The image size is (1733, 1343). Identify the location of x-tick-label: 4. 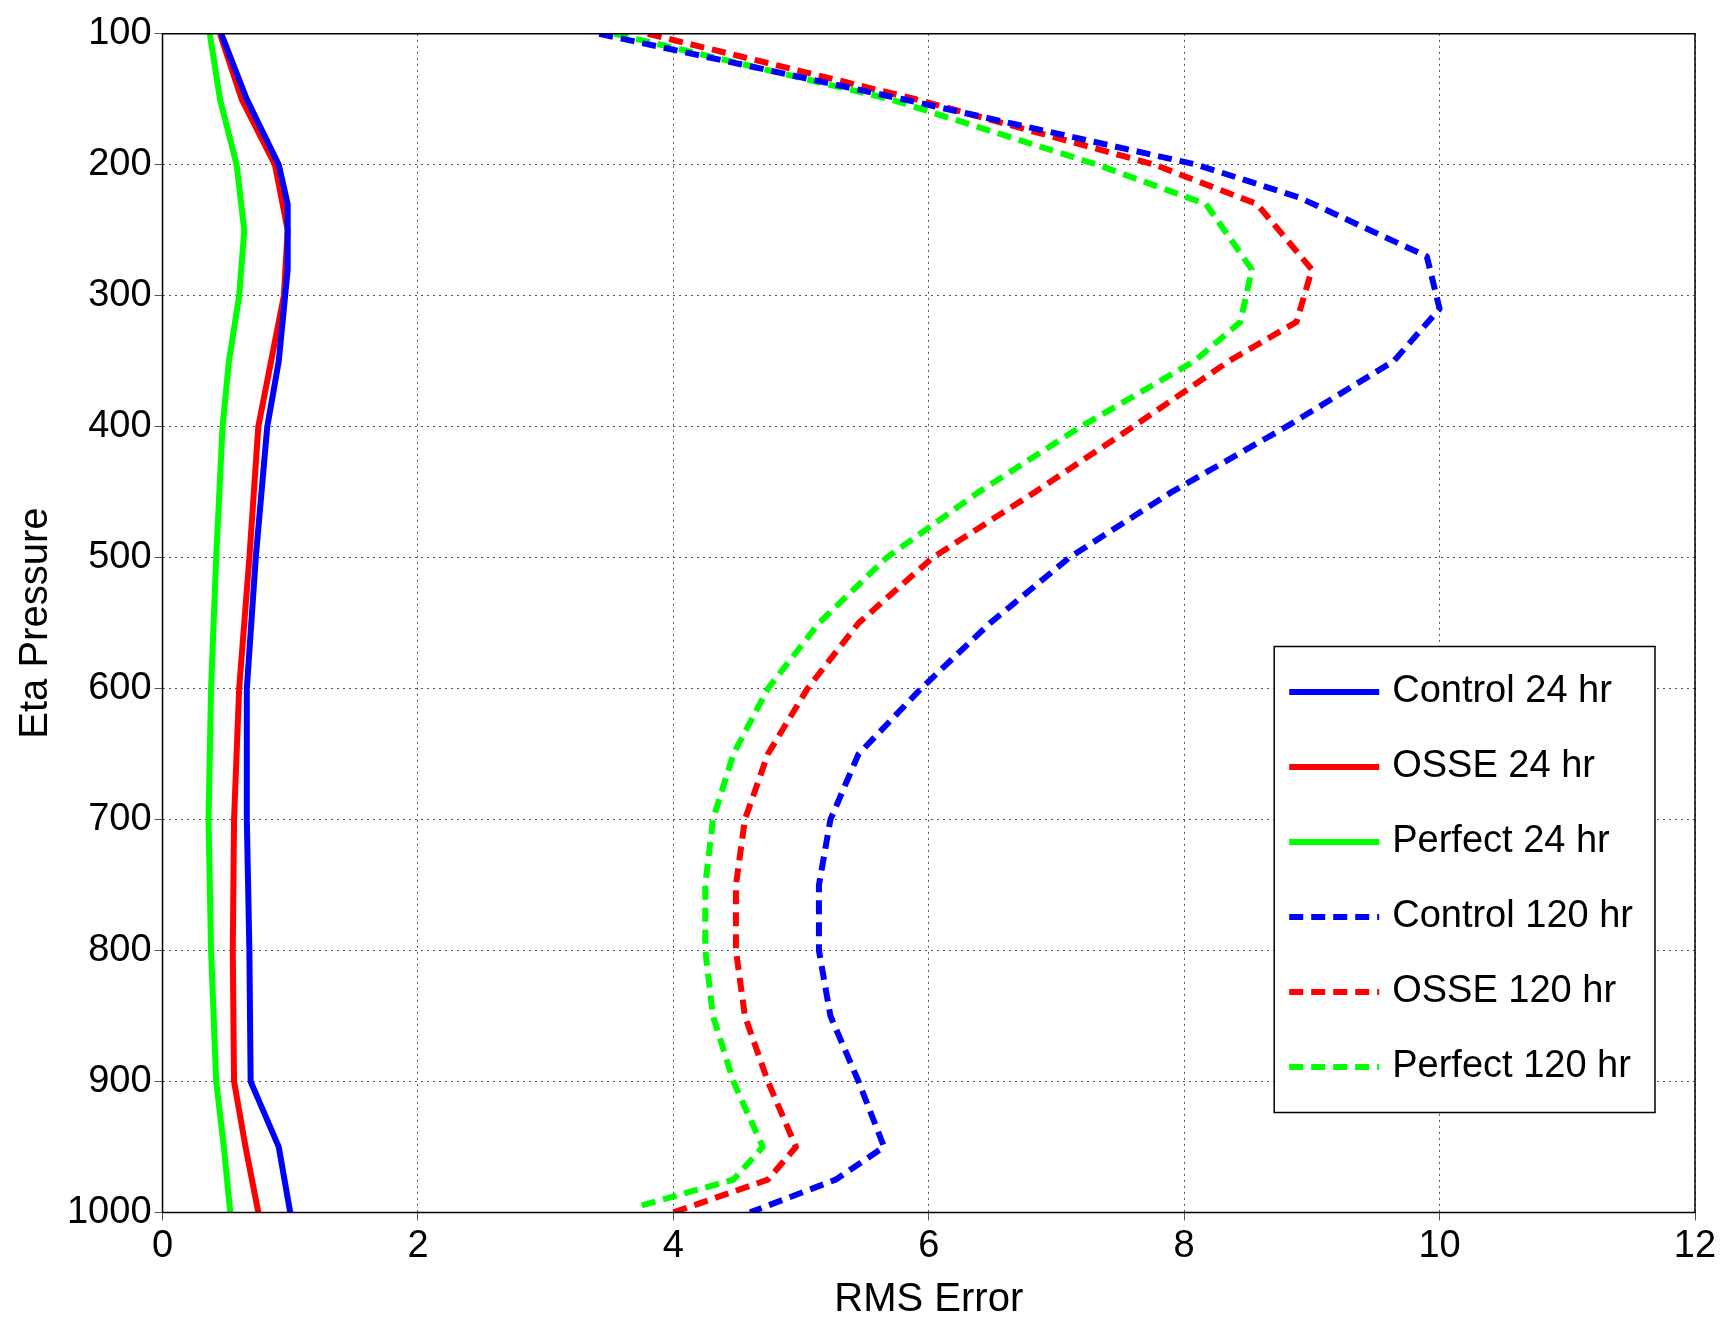
(673, 1243).